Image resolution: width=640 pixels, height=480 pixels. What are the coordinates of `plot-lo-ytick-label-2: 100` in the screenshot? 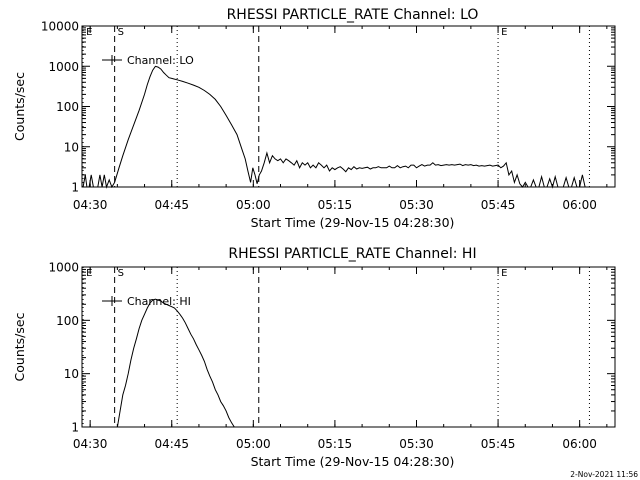 It's located at (67, 107).